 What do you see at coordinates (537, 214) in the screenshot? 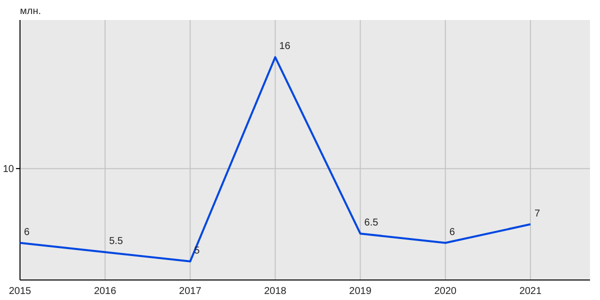
I see `data-label: 7` at bounding box center [537, 214].